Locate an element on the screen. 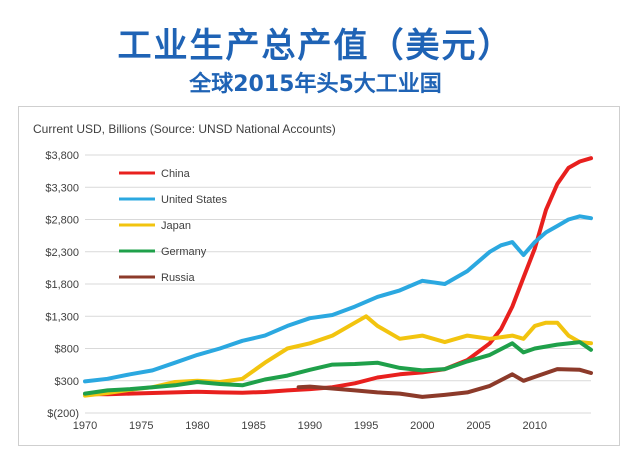 This screenshot has height=460, width=631. y-tick-label: $300 is located at coordinates (67, 382).